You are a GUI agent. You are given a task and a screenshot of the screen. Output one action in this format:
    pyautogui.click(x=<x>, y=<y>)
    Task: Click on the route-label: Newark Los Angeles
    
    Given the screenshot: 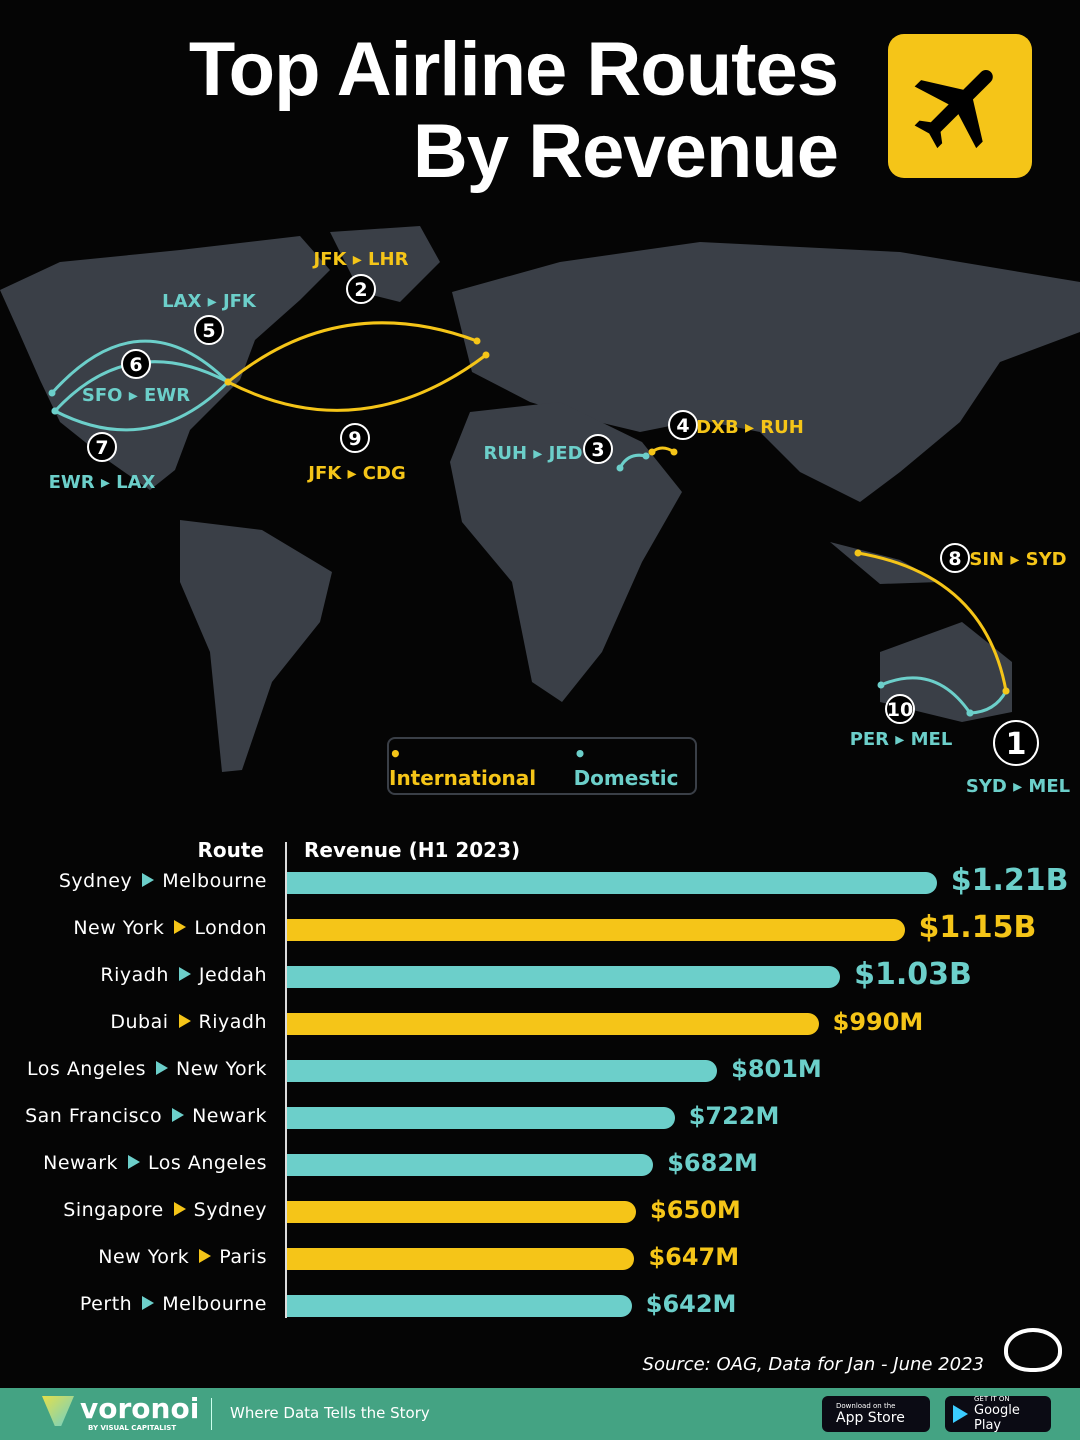 What is the action you would take?
    pyautogui.click(x=155, y=1163)
    